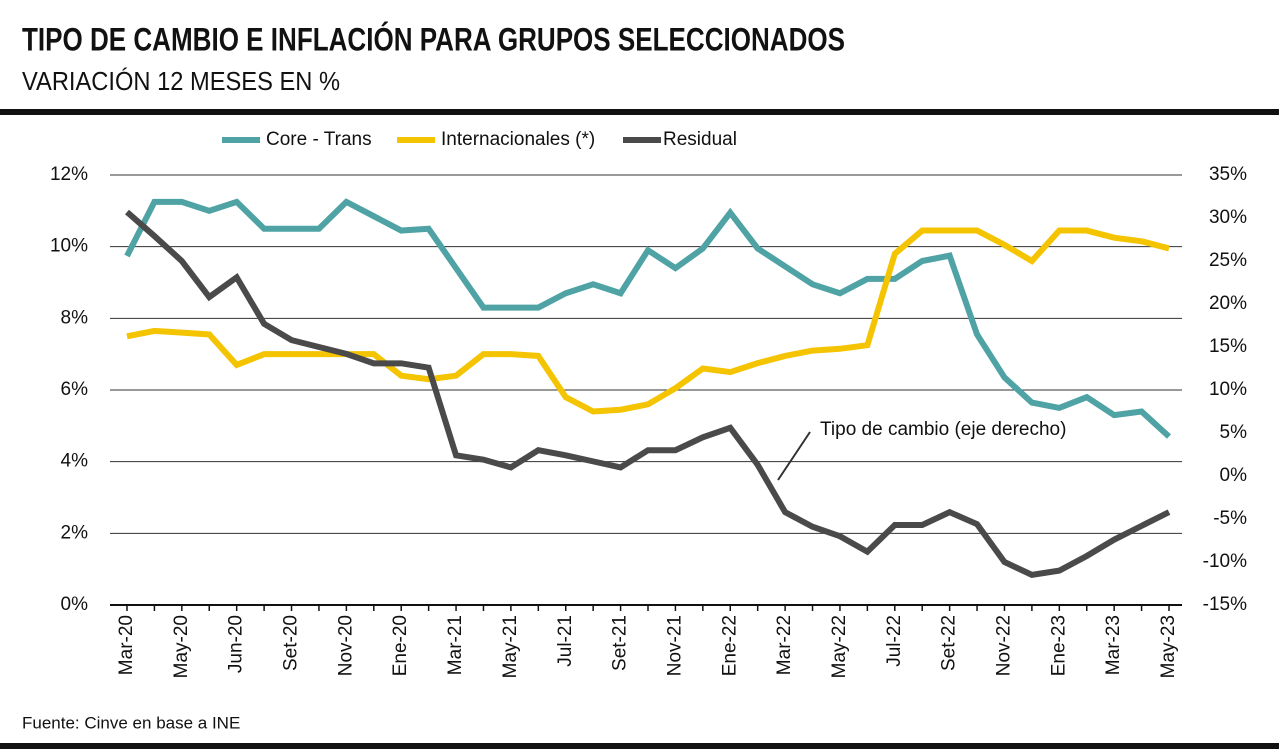  I want to click on x-tick-label: Jun-20, so click(236, 644).